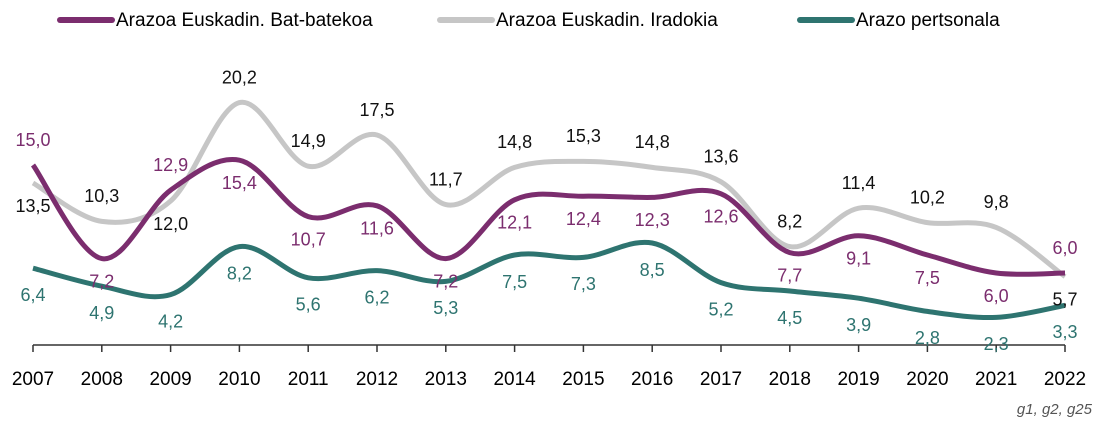 The height and width of the screenshot is (422, 1097). Describe the element at coordinates (32, 206) in the screenshot. I see `data-label: 13,5` at that location.